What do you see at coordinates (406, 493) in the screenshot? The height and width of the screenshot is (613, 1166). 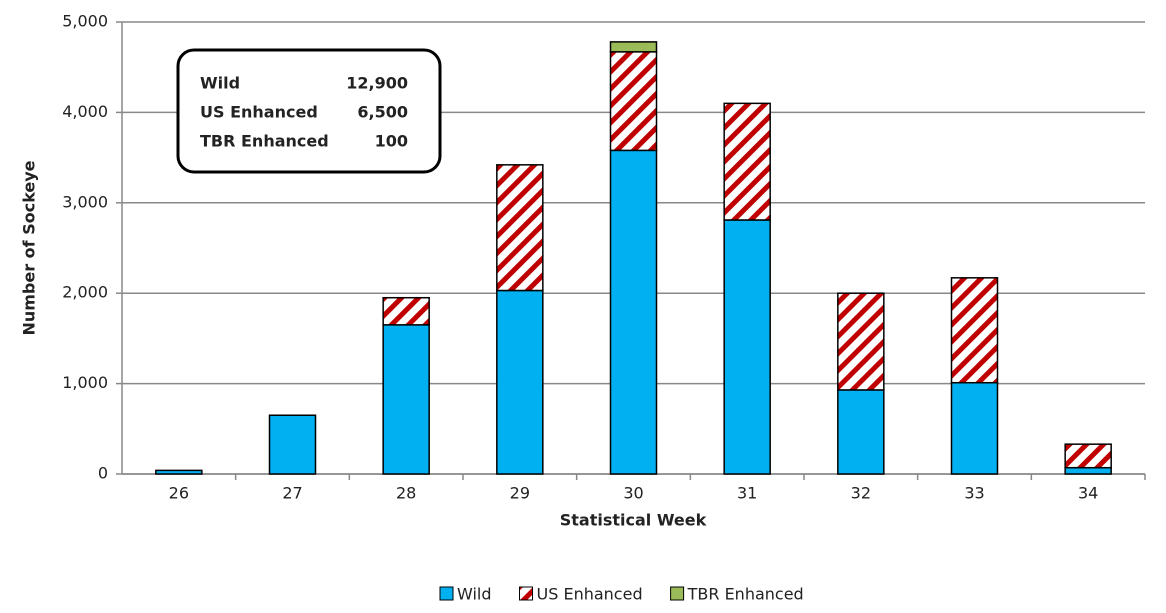 I see `x-tick-label: 28` at bounding box center [406, 493].